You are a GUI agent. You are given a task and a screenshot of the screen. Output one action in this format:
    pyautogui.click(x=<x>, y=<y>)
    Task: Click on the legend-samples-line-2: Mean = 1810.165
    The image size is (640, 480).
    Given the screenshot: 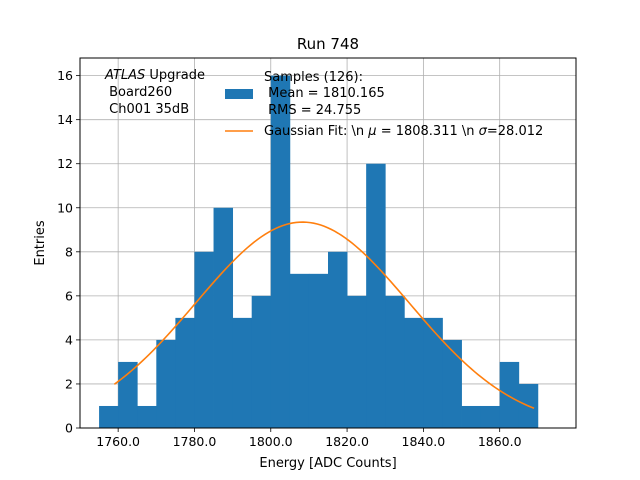 What is the action you would take?
    pyautogui.click(x=324, y=93)
    